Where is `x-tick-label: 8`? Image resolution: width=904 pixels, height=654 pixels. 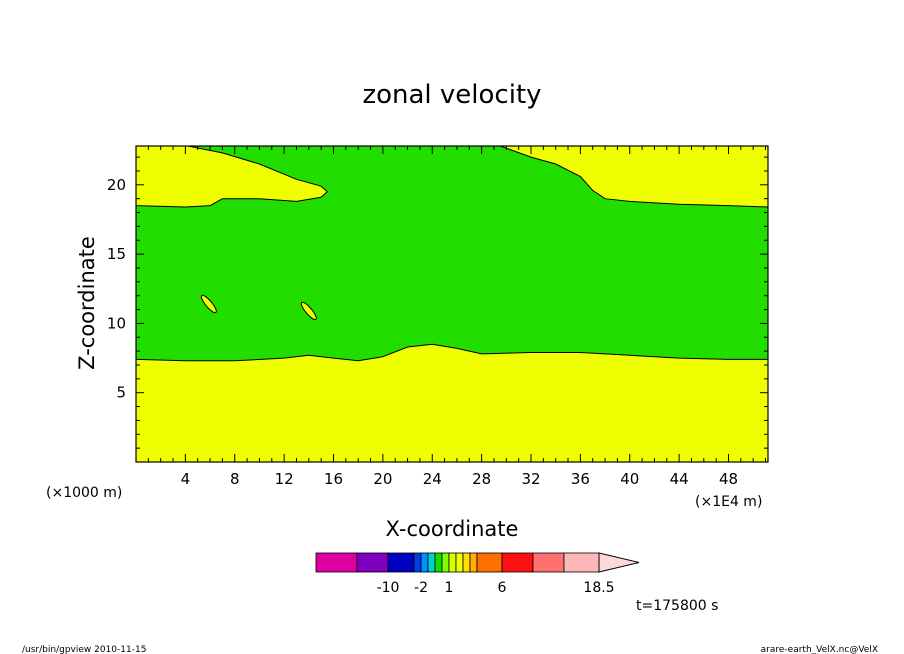
x-tick-label: 8 is located at coordinates (235, 479).